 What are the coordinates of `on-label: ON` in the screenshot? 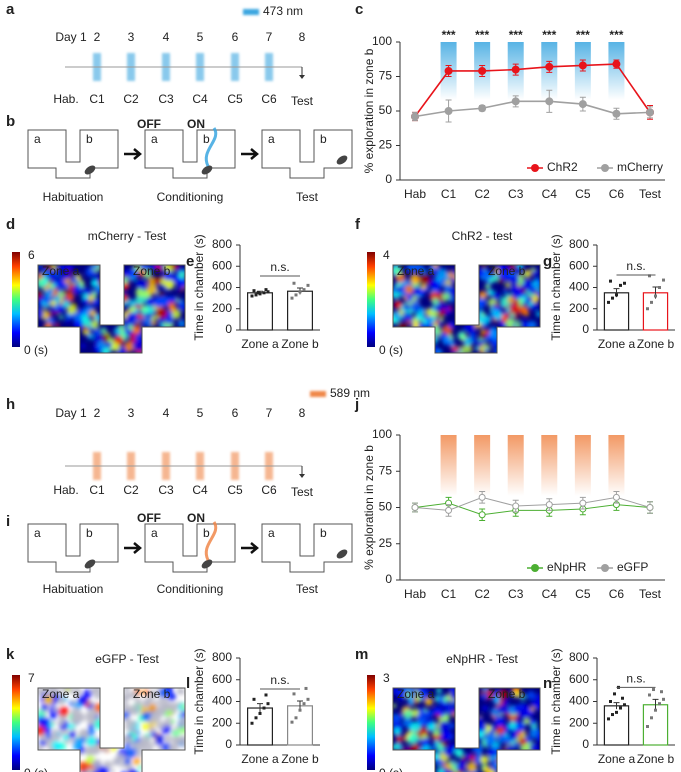 It's located at (196, 124).